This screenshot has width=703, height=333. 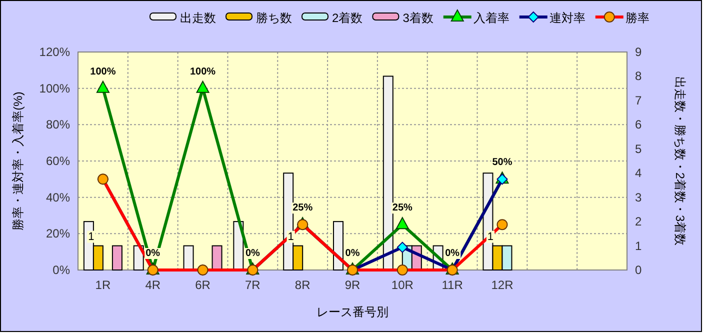 I want to click on x-tick-label: 9R, so click(x=352, y=285).